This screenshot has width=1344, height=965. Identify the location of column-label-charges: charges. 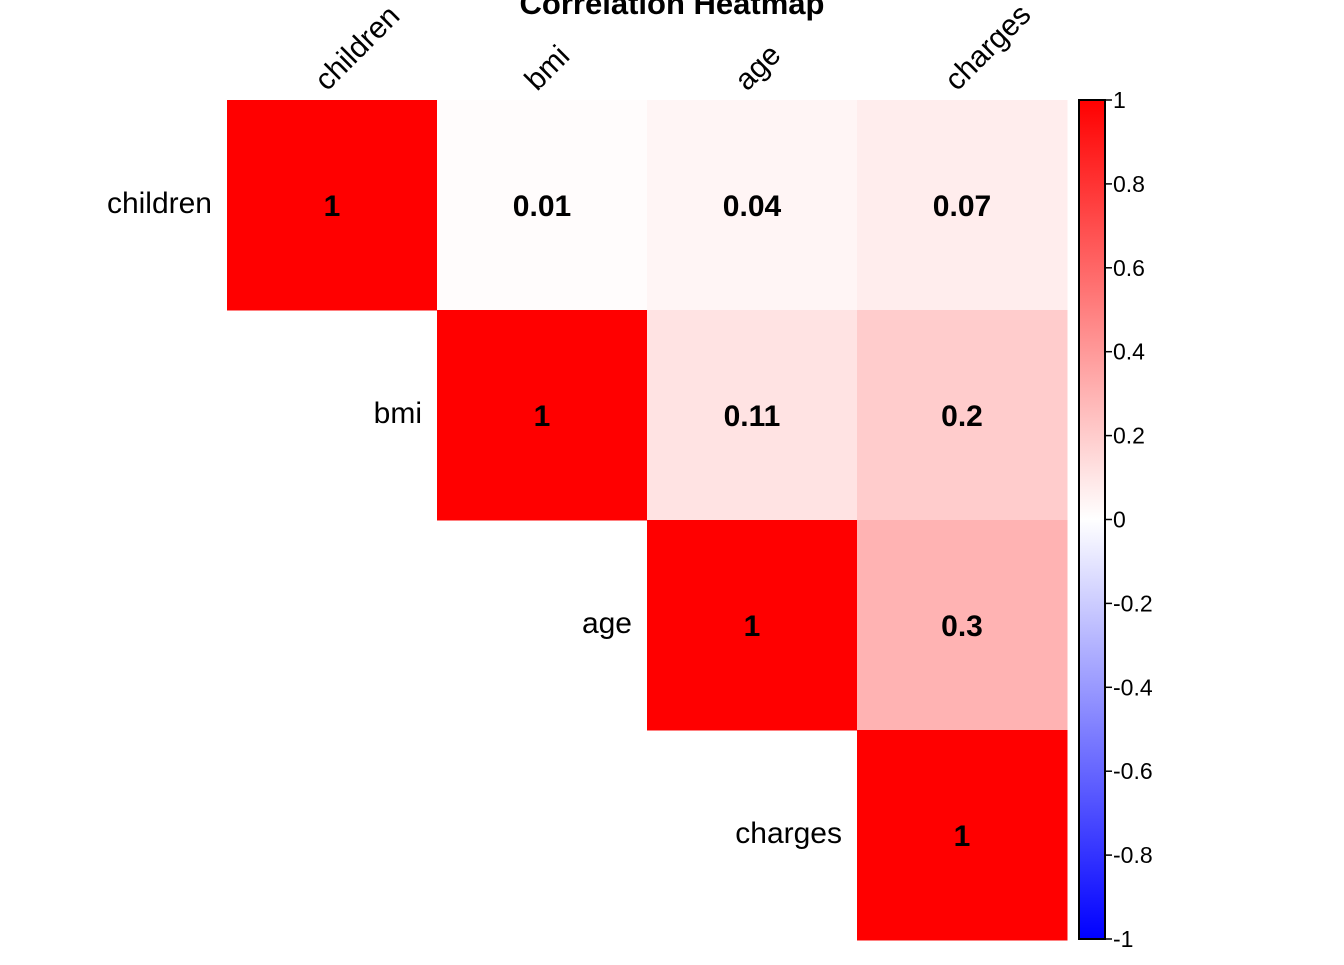
(988, 48).